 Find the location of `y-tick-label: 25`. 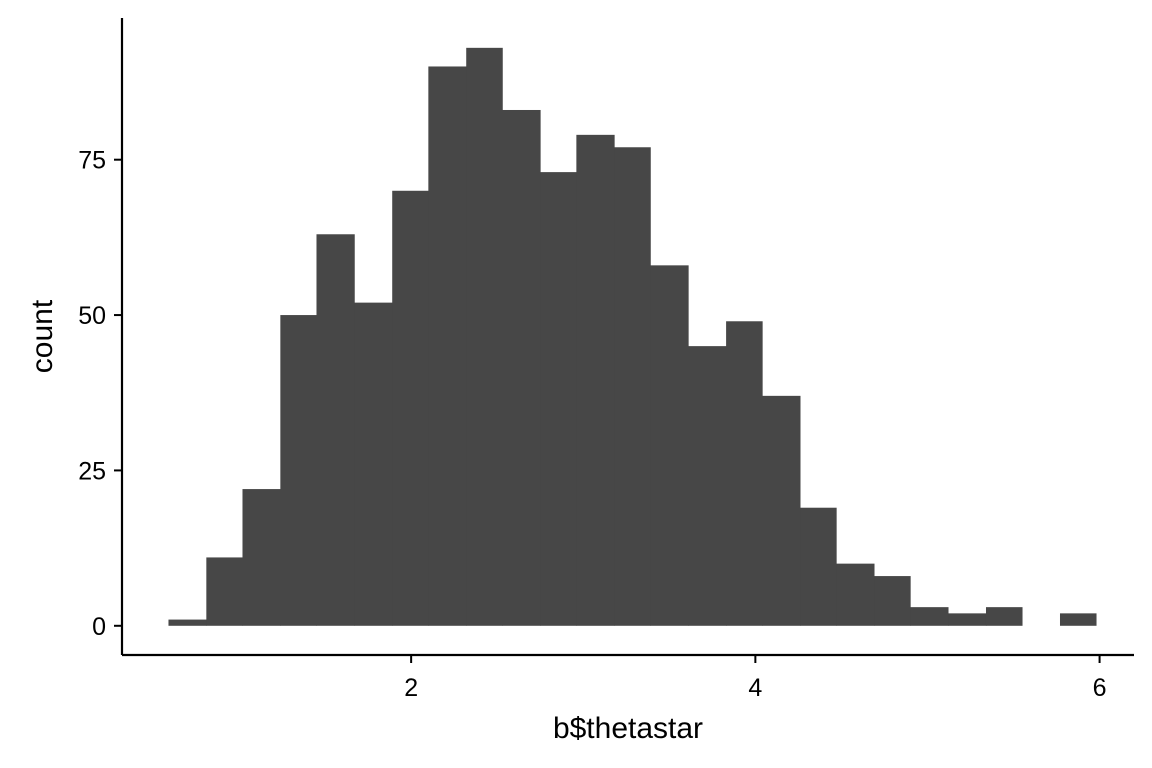

y-tick-label: 25 is located at coordinates (92, 471).